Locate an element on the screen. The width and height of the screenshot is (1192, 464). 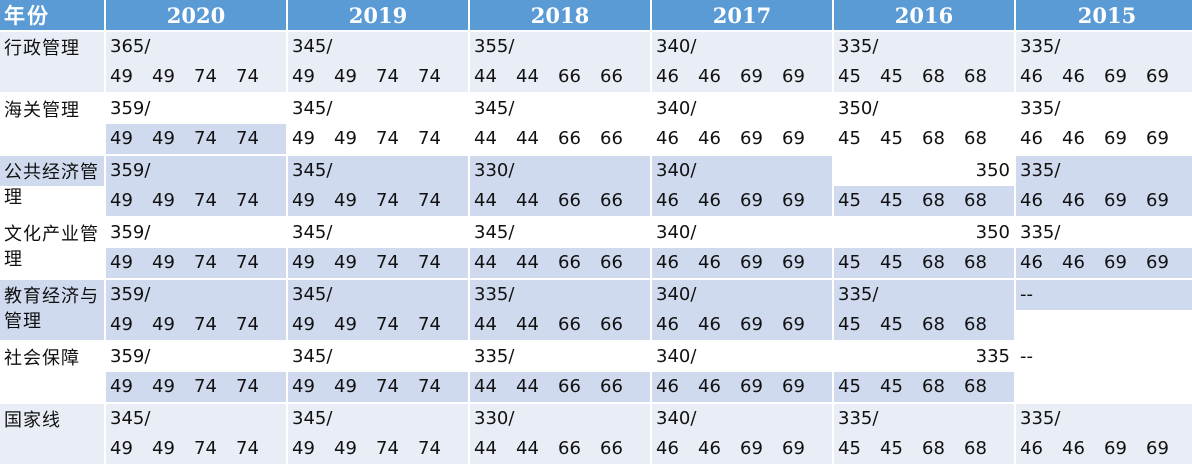
total-score: 335 is located at coordinates (992, 356).